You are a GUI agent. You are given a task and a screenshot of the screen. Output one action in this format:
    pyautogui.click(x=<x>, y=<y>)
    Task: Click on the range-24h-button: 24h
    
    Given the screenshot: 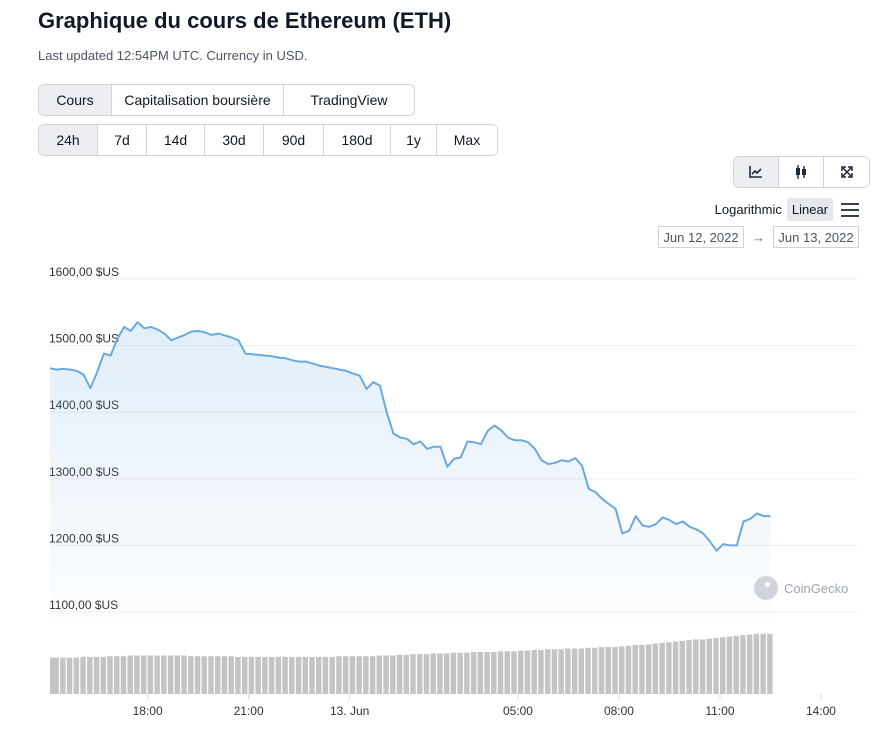 What is the action you would take?
    pyautogui.click(x=68, y=140)
    